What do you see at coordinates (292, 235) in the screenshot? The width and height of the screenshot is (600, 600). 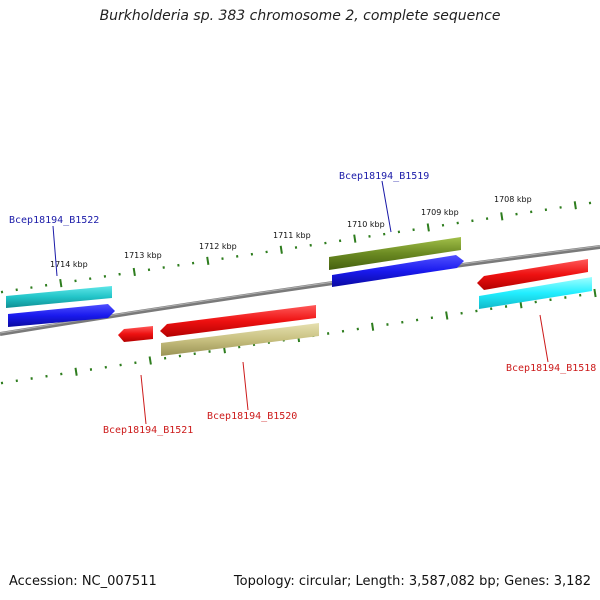 I see `scale-label-1711: 1711 kbp` at bounding box center [292, 235].